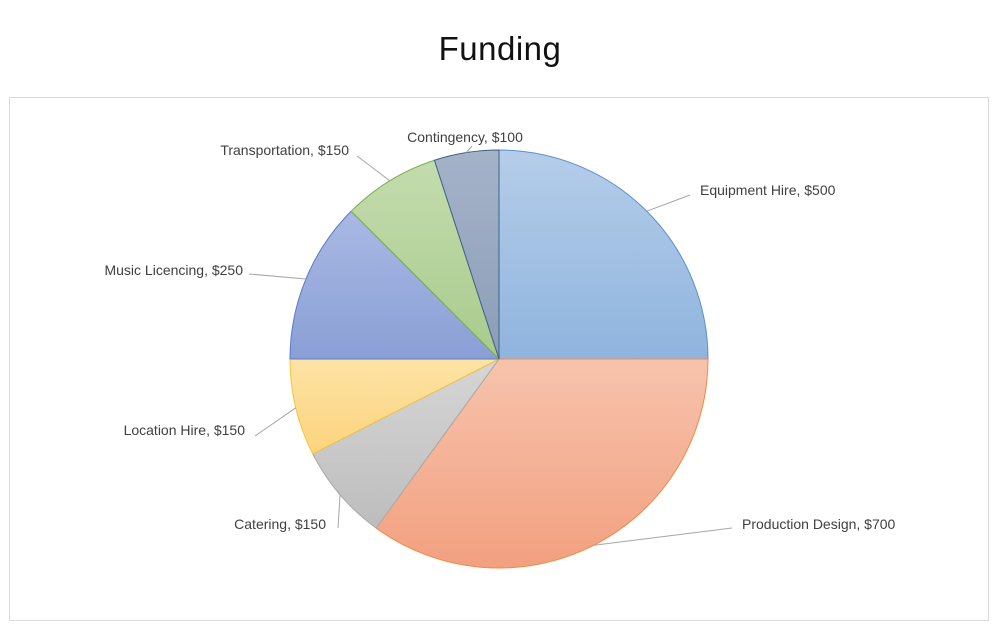 The height and width of the screenshot is (639, 1000). I want to click on pie-slice-catering, so click(406, 443).